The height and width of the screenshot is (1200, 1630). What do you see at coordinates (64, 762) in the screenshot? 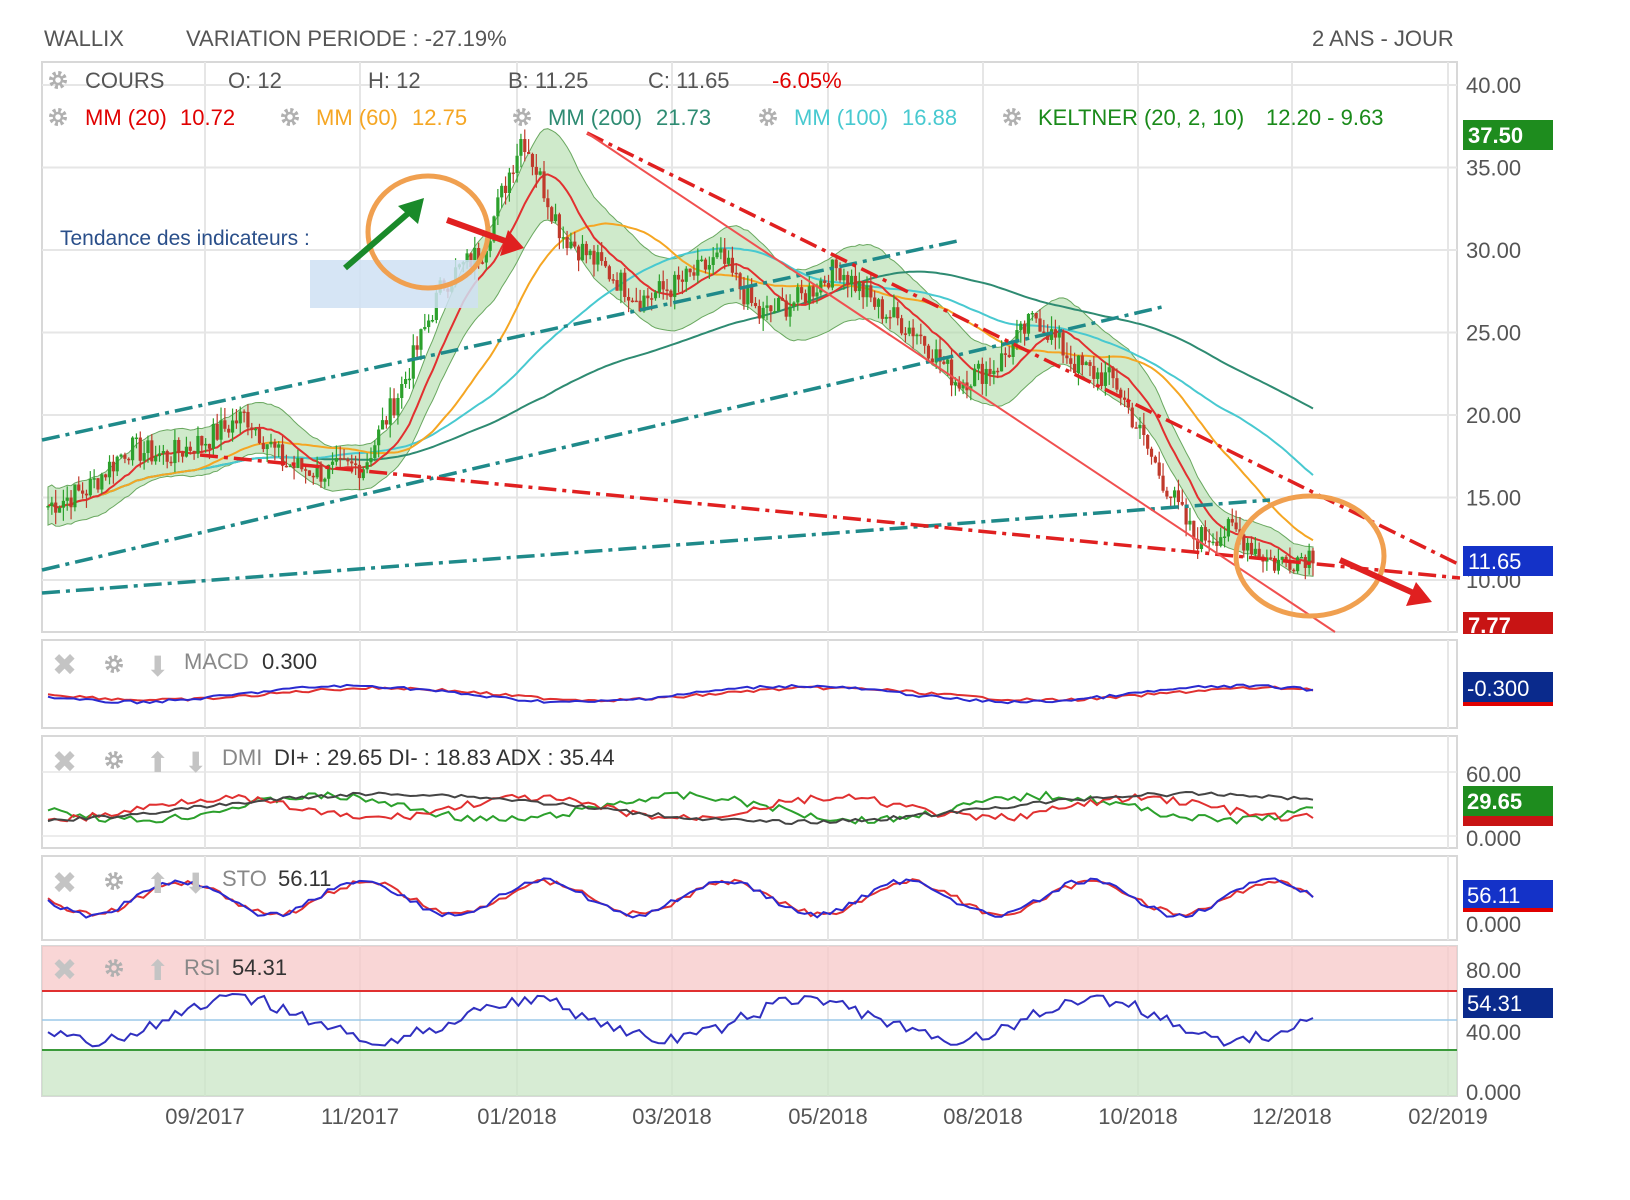
I see `dmi-close-icon: ✖` at bounding box center [64, 762].